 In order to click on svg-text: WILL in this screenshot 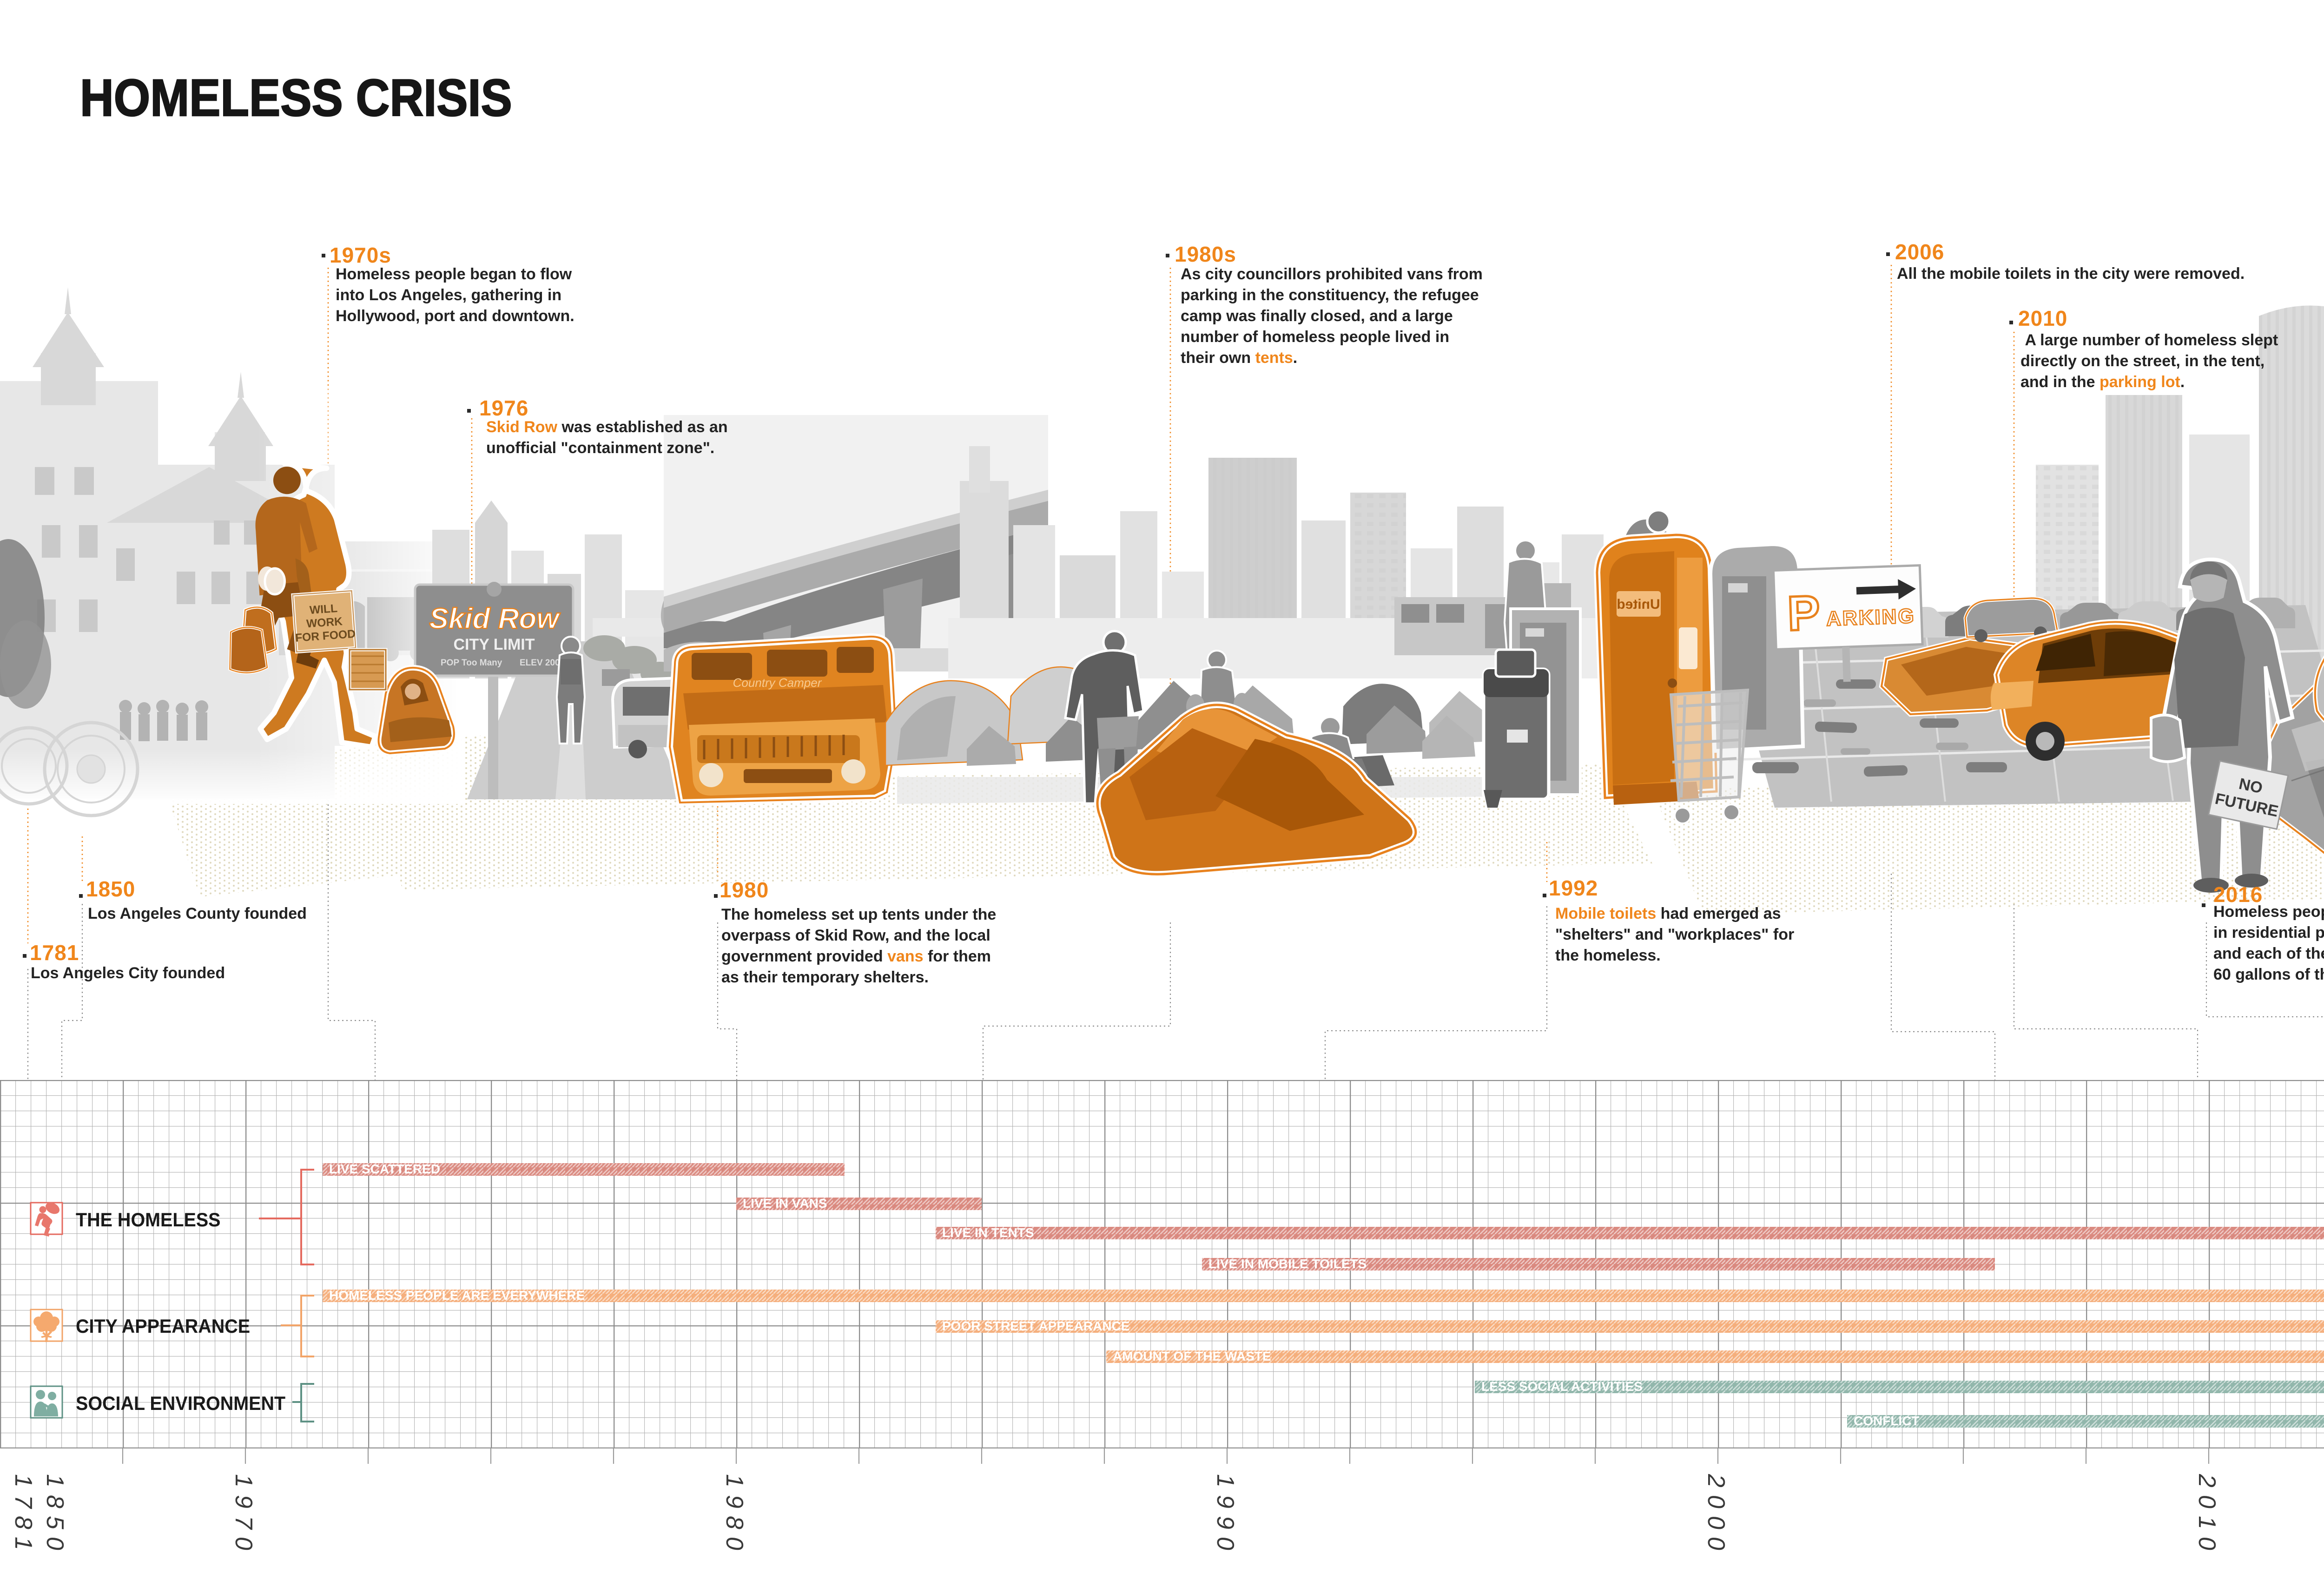, I will do `click(323, 609)`.